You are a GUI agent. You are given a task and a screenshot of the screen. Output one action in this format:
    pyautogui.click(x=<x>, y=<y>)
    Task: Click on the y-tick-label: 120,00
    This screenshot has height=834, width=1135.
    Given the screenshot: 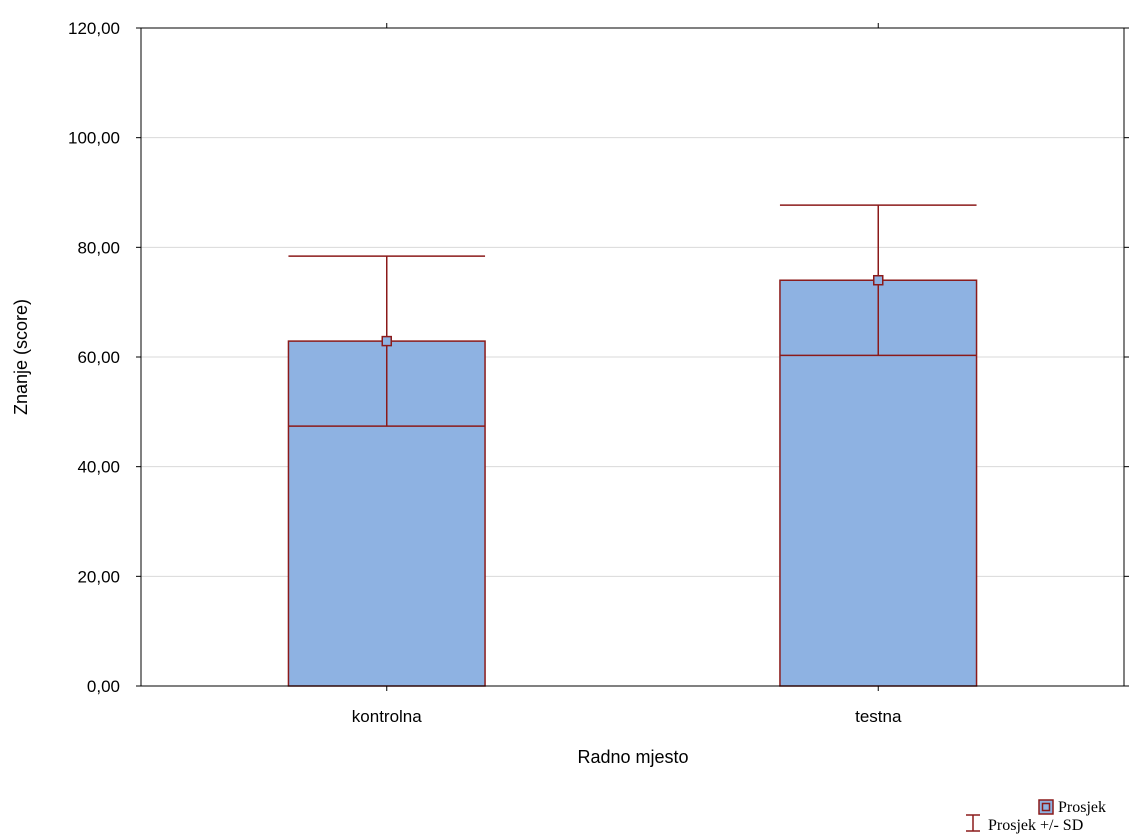 What is the action you would take?
    pyautogui.click(x=94, y=28)
    